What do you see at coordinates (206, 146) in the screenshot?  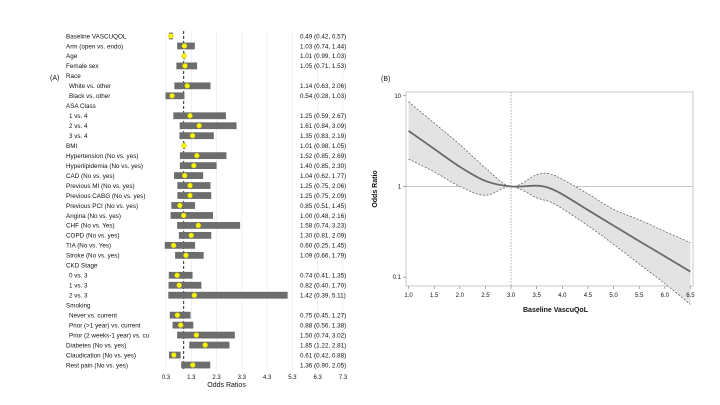 I see `forest-row: BMI 1.01 (0.98, 1.05)` at bounding box center [206, 146].